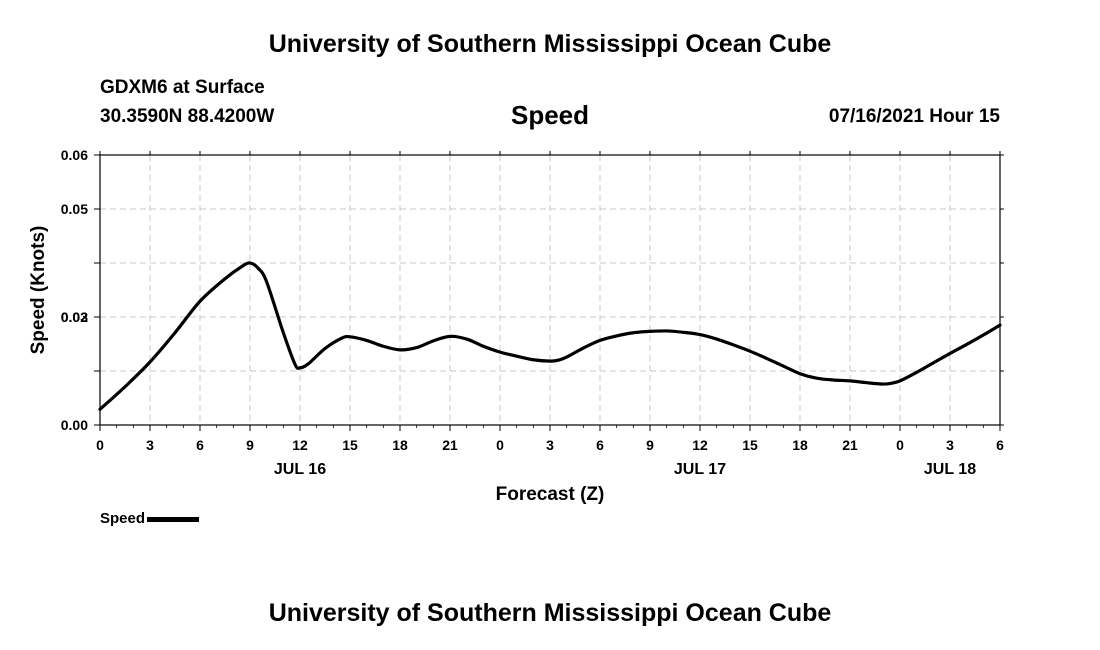 The image size is (1100, 650). I want to click on x-date-label: JUL 16, so click(300, 469).